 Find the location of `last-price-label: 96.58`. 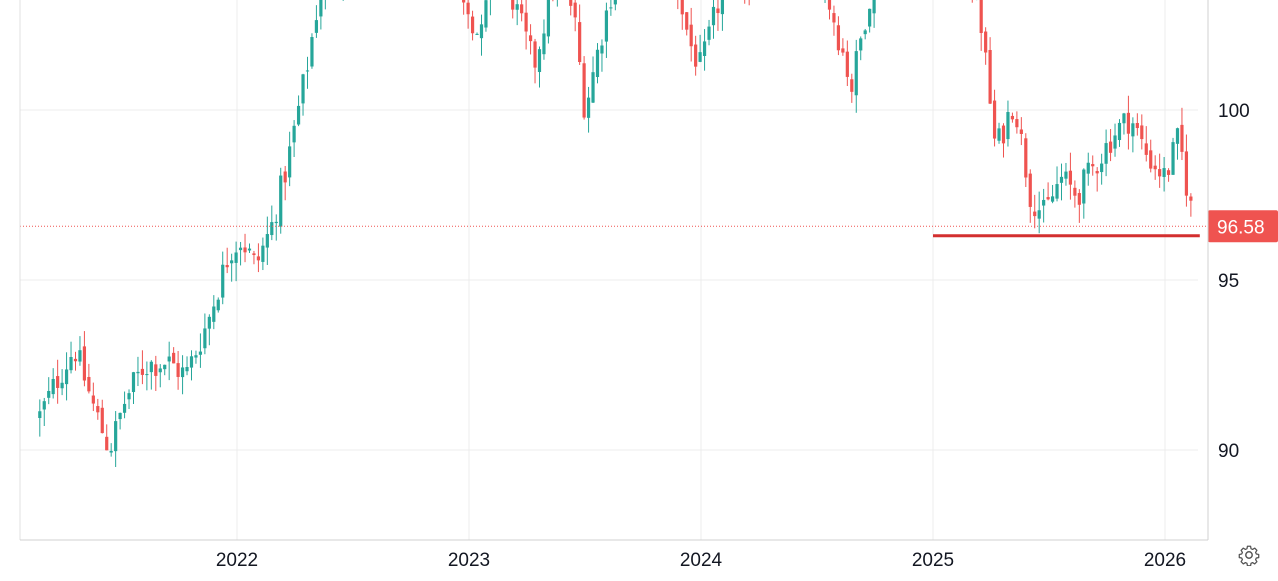

last-price-label: 96.58 is located at coordinates (1241, 227).